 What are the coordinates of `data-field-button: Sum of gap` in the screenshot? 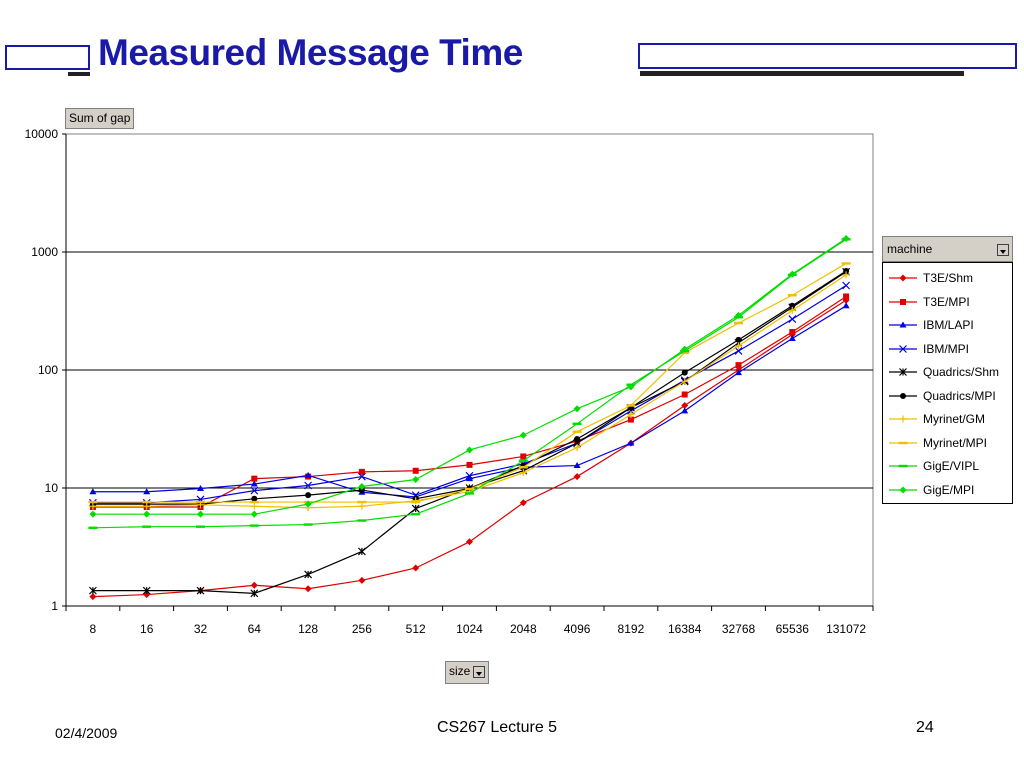 It's located at (100, 118).